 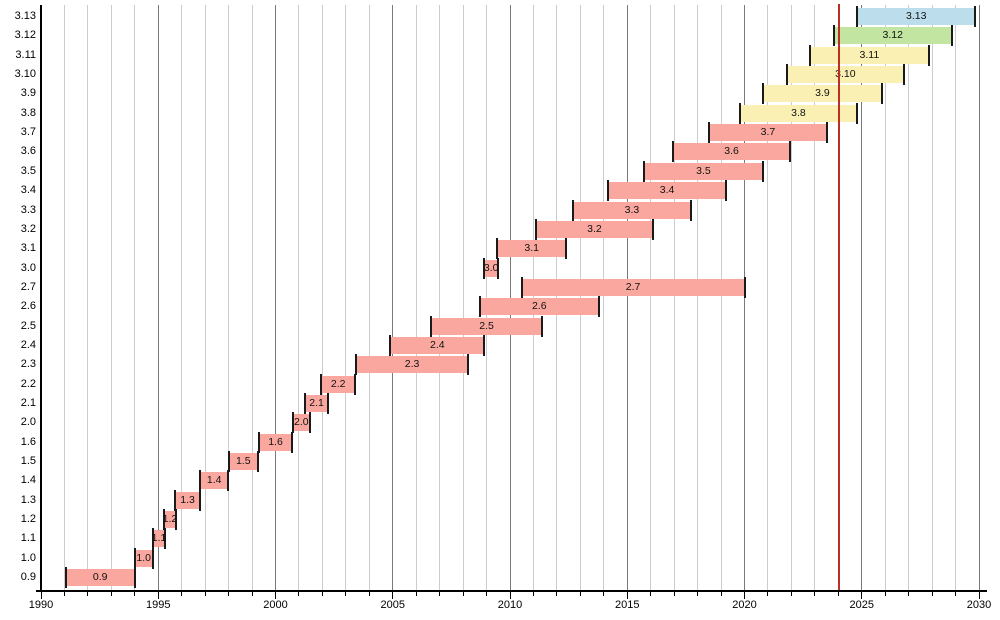 What do you see at coordinates (463, 297) in the screenshot?
I see `gridline-2008` at bounding box center [463, 297].